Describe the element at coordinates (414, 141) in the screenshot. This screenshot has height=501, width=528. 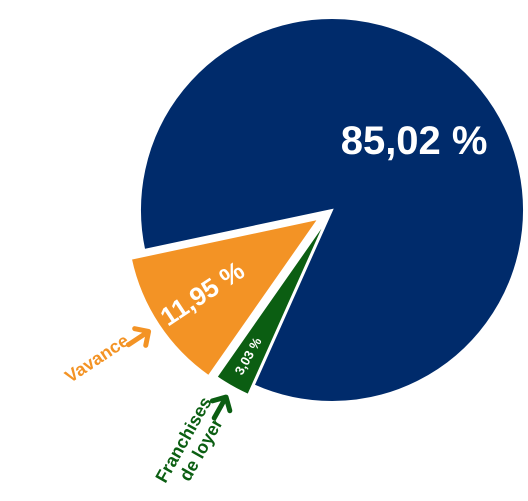
I see `data-label: 85,02 %` at that location.